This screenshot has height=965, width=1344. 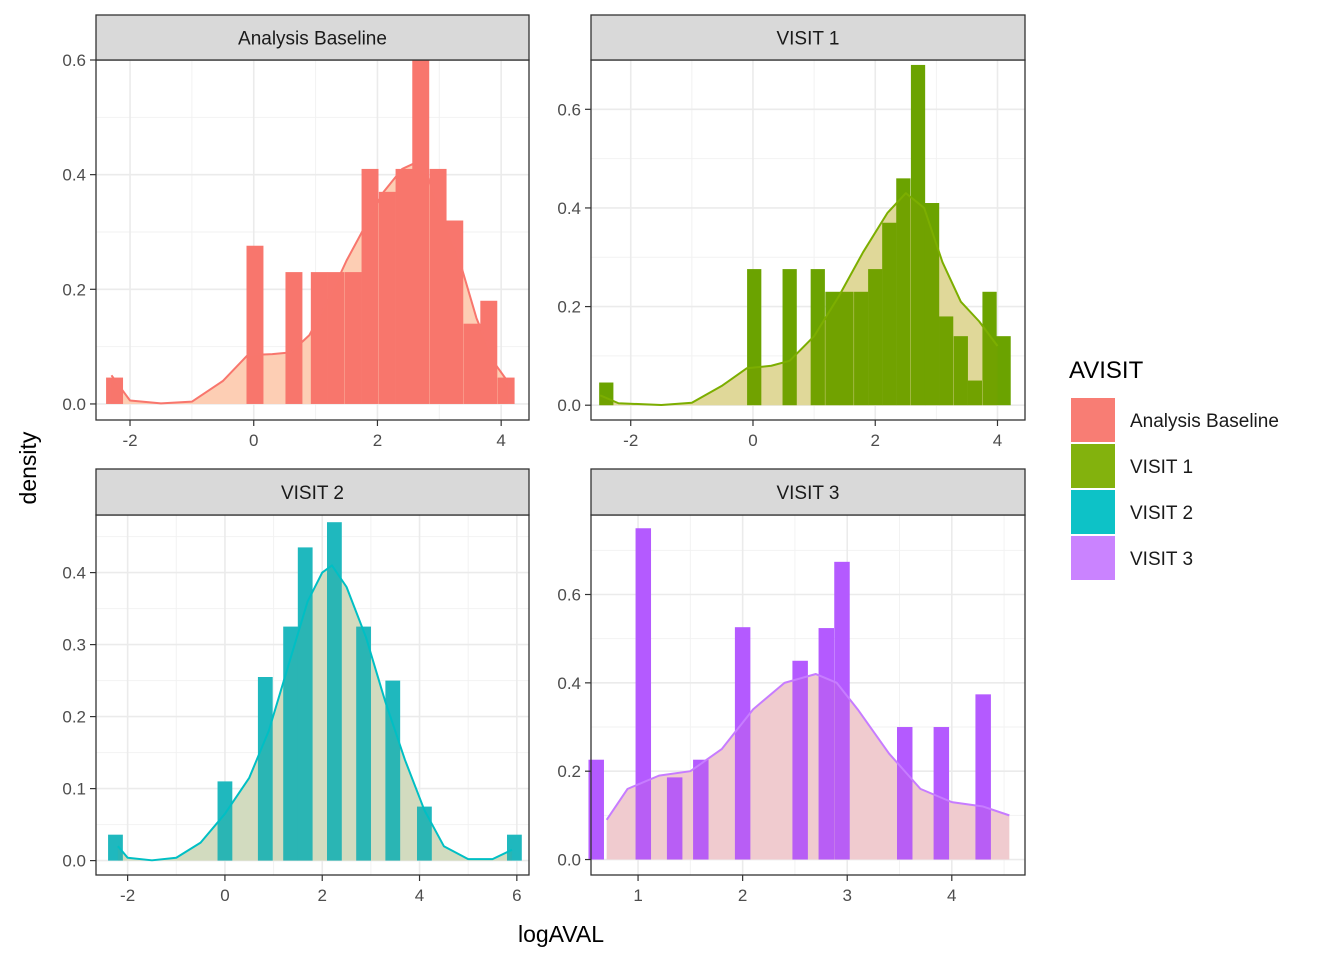 I want to click on density-area, so click(x=314, y=713).